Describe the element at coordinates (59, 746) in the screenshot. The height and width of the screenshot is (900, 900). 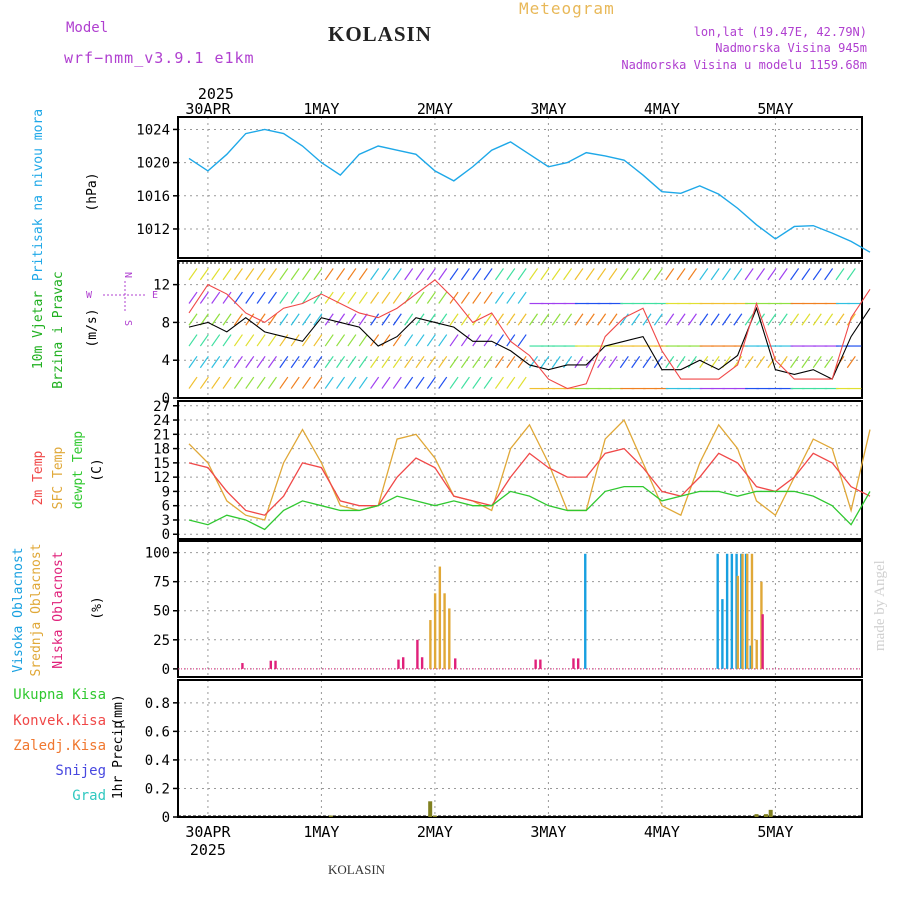
I see `precip-legend-item: Zaledj.Kisa` at that location.